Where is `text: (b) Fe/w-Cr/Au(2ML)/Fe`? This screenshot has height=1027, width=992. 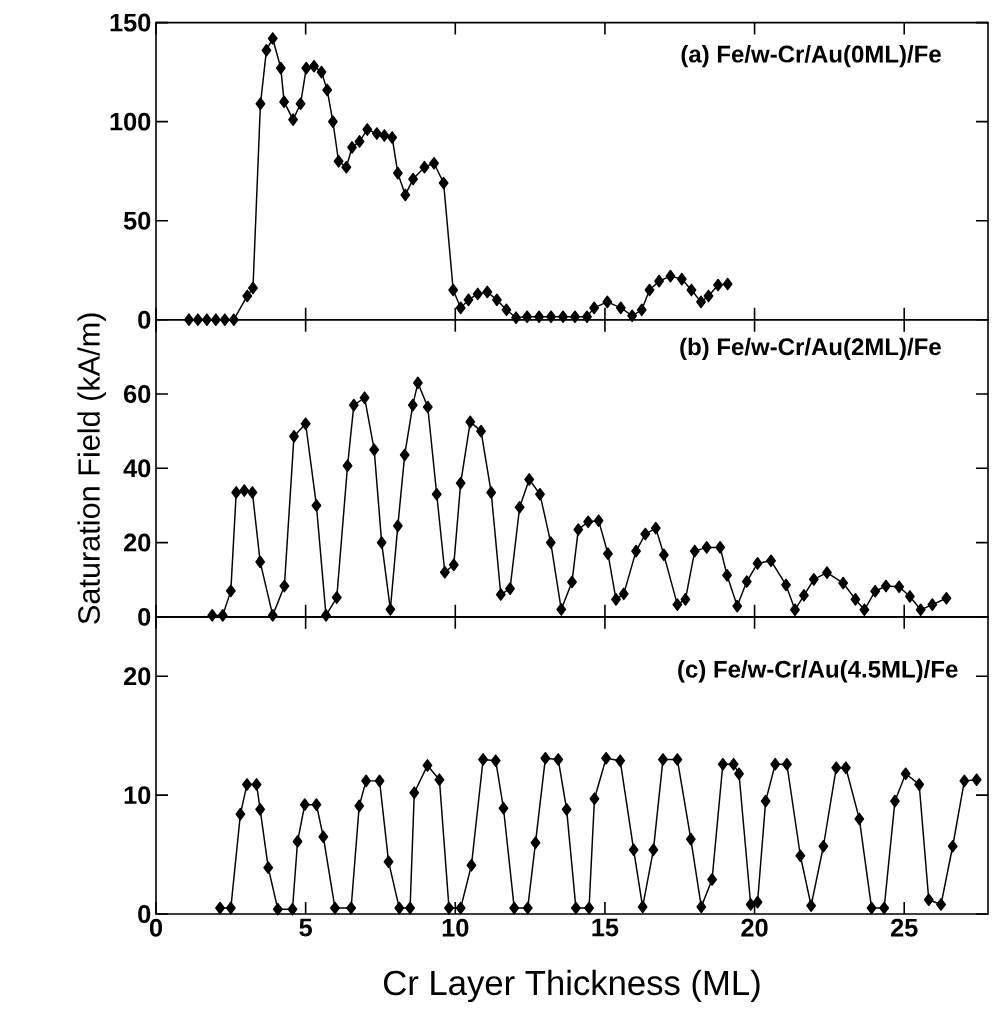
text: (b) Fe/w-Cr/Au(2ML)/Fe is located at coordinates (810, 349).